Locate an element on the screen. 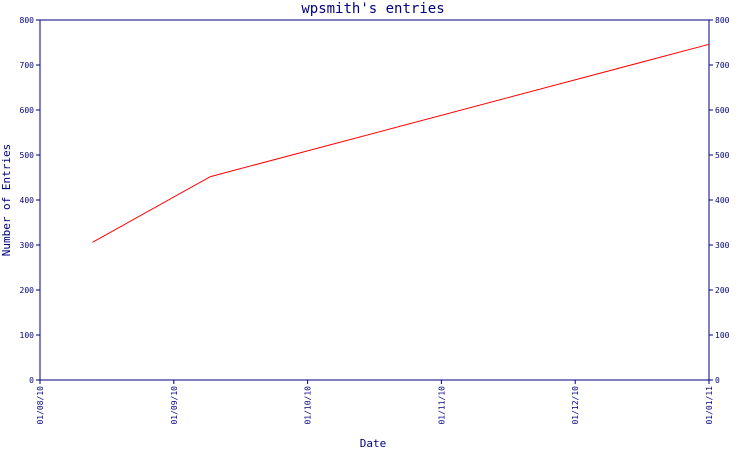 The height and width of the screenshot is (450, 750). y-tick-label: 600 is located at coordinates (27, 110).